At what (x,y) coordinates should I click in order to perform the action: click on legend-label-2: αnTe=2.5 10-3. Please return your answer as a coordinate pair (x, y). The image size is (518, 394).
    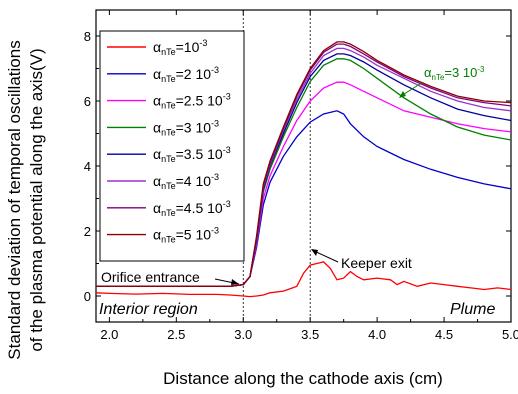
    Looking at the image, I should click on (192, 101).